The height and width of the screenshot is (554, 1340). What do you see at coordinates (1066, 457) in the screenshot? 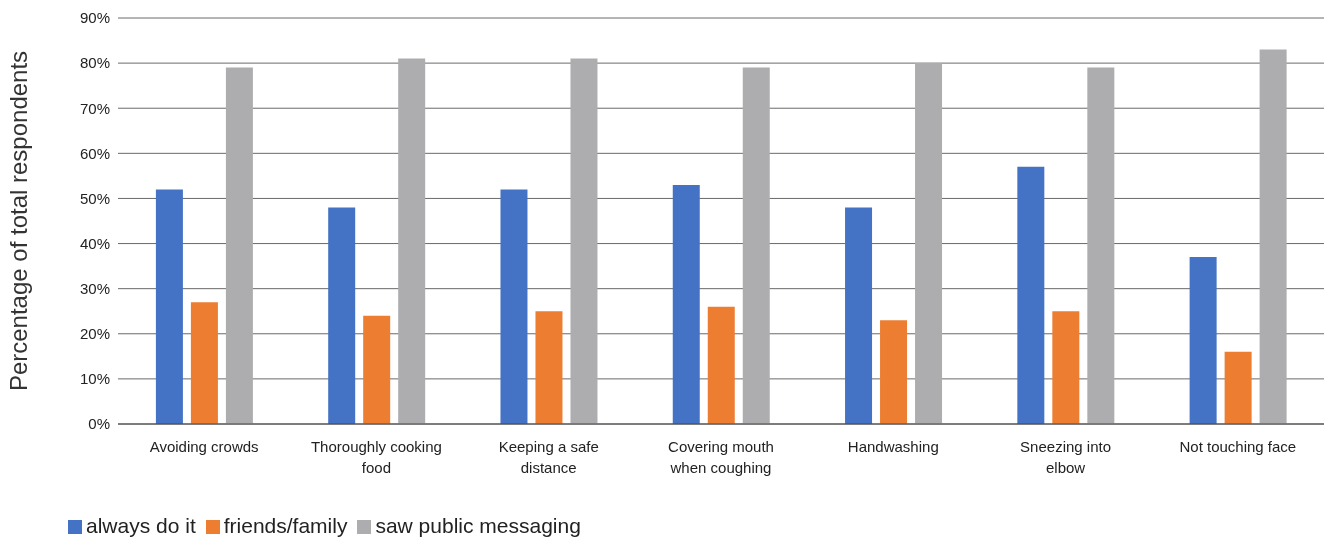
I see `x-tick-label: Sneezing into elbow` at bounding box center [1066, 457].